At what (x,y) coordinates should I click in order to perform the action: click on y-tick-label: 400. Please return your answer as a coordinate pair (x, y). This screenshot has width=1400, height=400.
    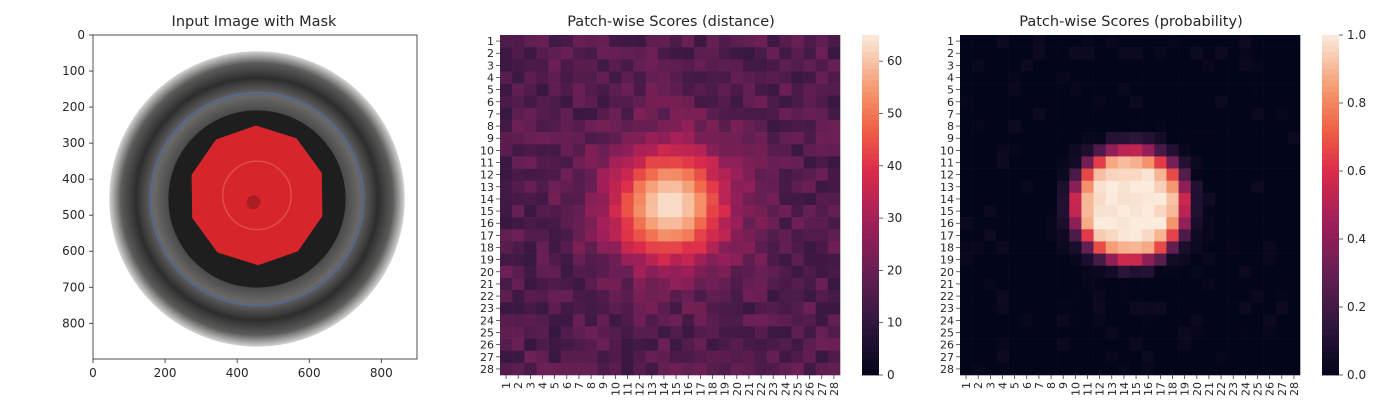
    Looking at the image, I should click on (73, 179).